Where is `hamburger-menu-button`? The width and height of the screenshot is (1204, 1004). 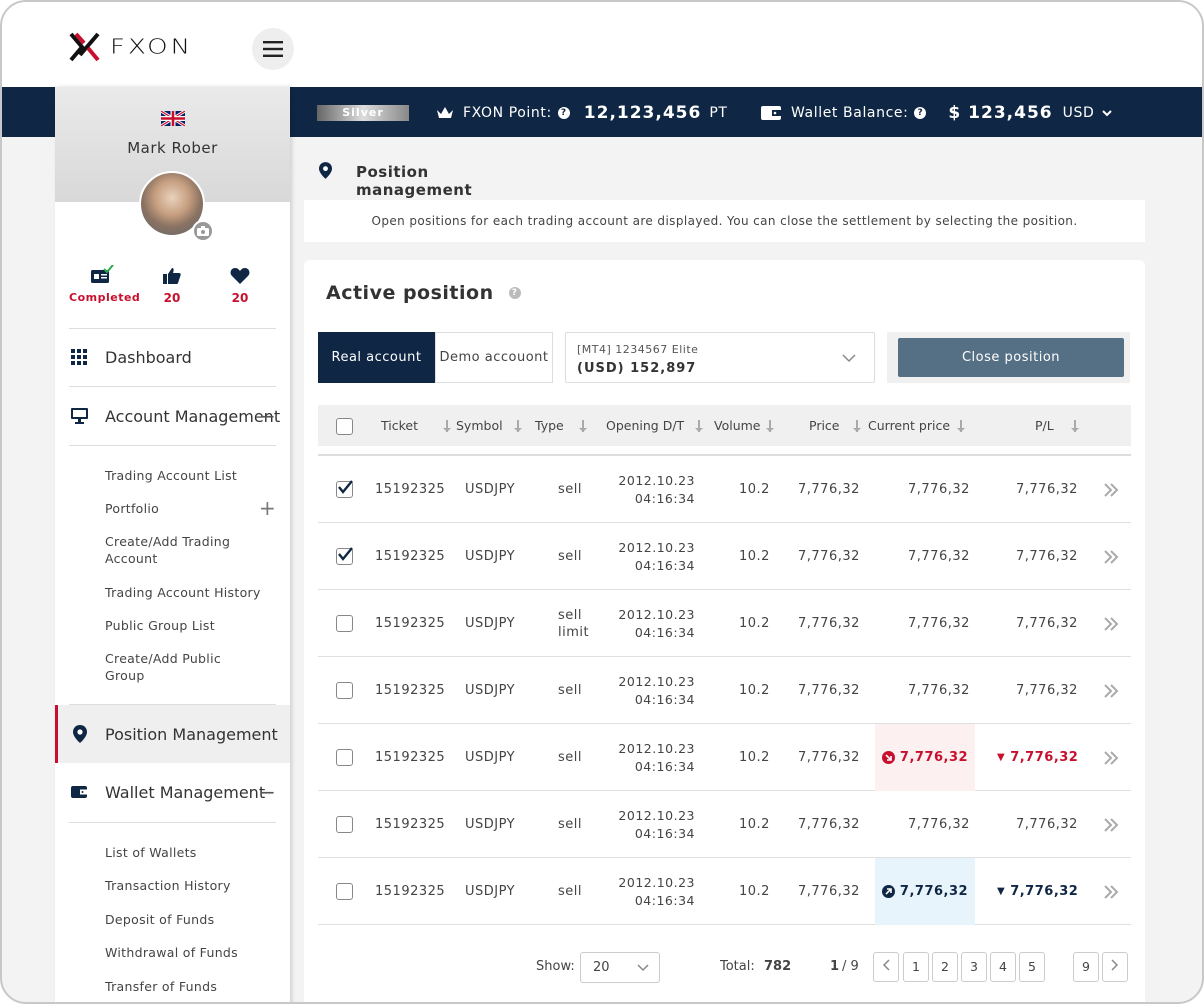
hamburger-menu-button is located at coordinates (273, 49).